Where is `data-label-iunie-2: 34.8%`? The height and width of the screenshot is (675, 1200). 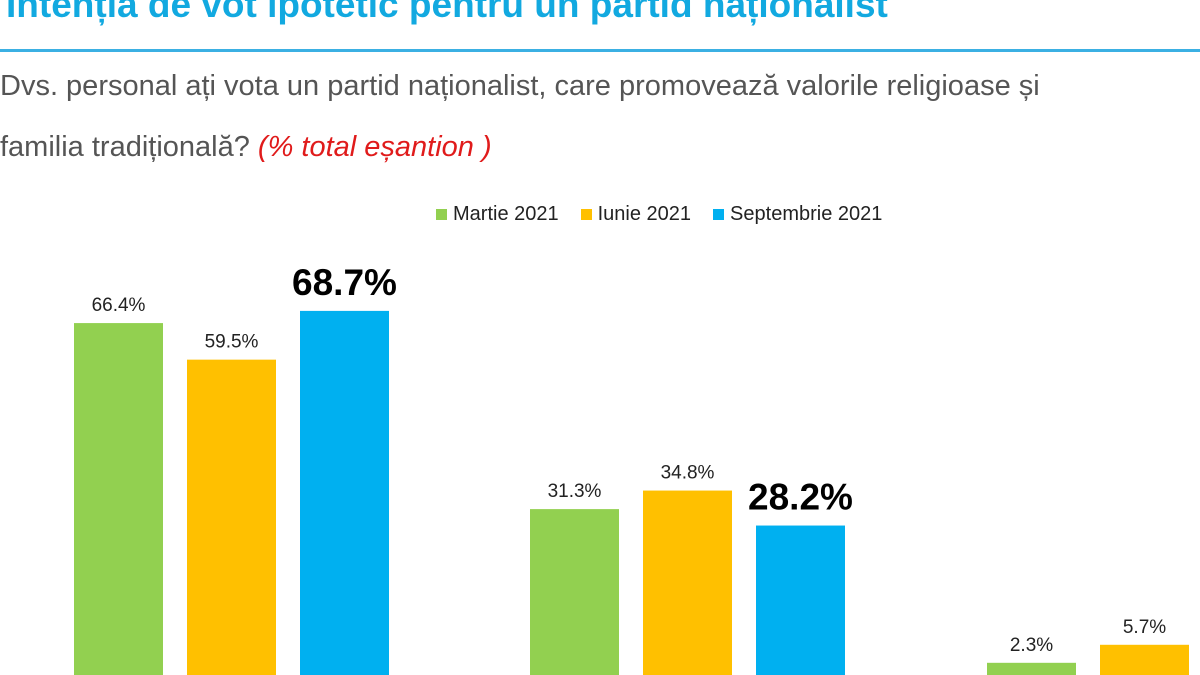 data-label-iunie-2: 34.8% is located at coordinates (688, 473).